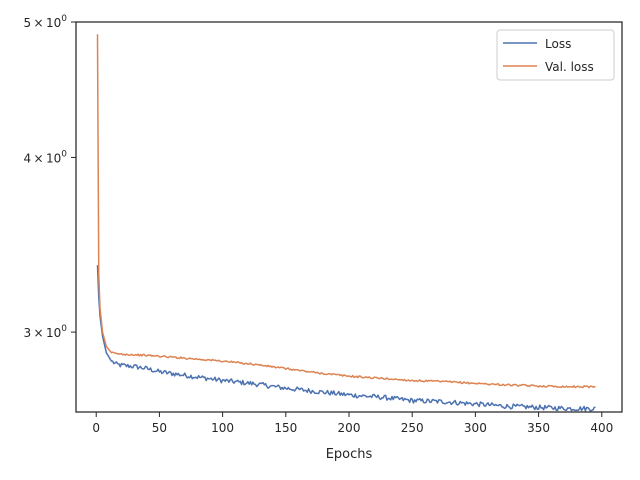 The height and width of the screenshot is (480, 640). What do you see at coordinates (412, 428) in the screenshot?
I see `x-tick-label: 250` at bounding box center [412, 428].